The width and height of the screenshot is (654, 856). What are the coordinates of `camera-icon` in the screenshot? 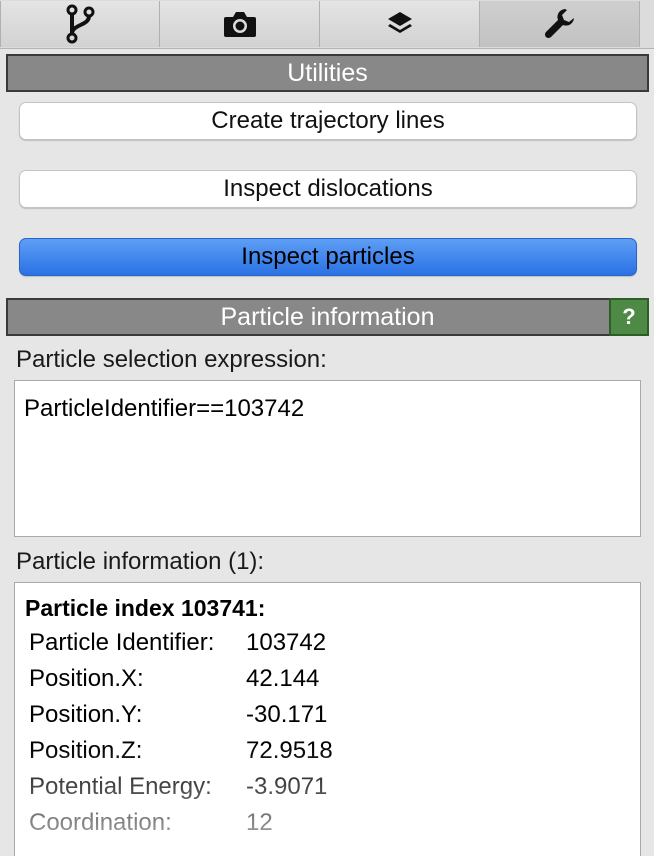 It's located at (240, 24).